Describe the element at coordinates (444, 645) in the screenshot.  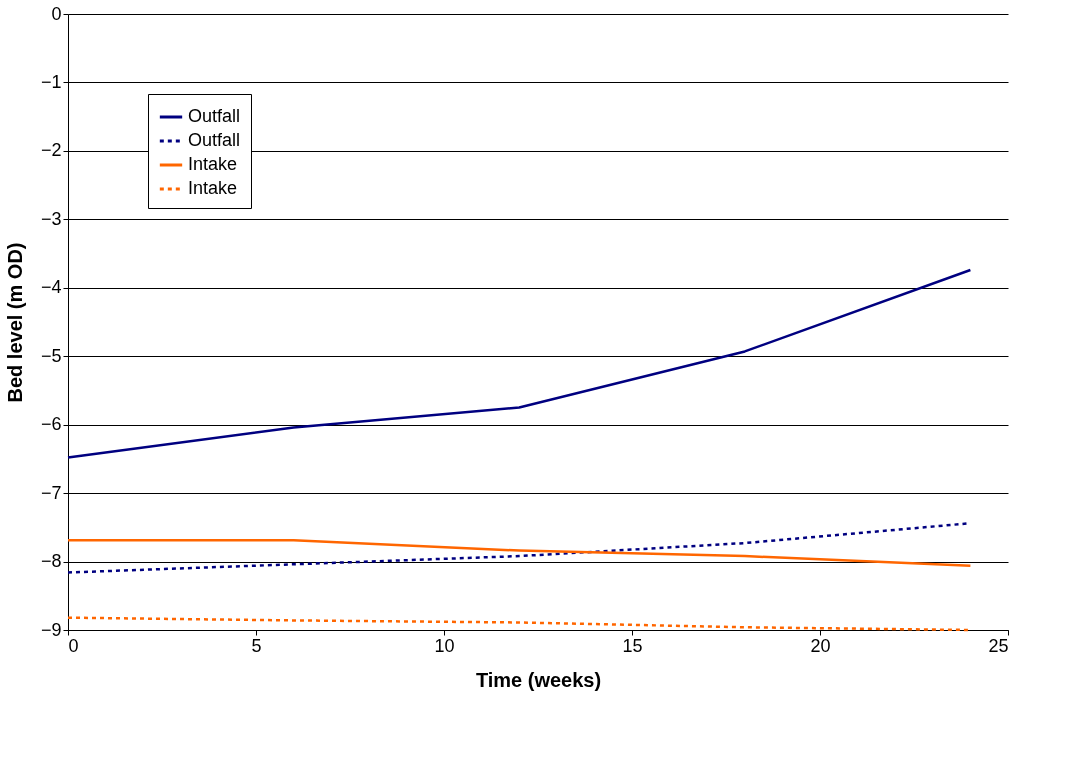
I see `x-tick-label: 10` at that location.